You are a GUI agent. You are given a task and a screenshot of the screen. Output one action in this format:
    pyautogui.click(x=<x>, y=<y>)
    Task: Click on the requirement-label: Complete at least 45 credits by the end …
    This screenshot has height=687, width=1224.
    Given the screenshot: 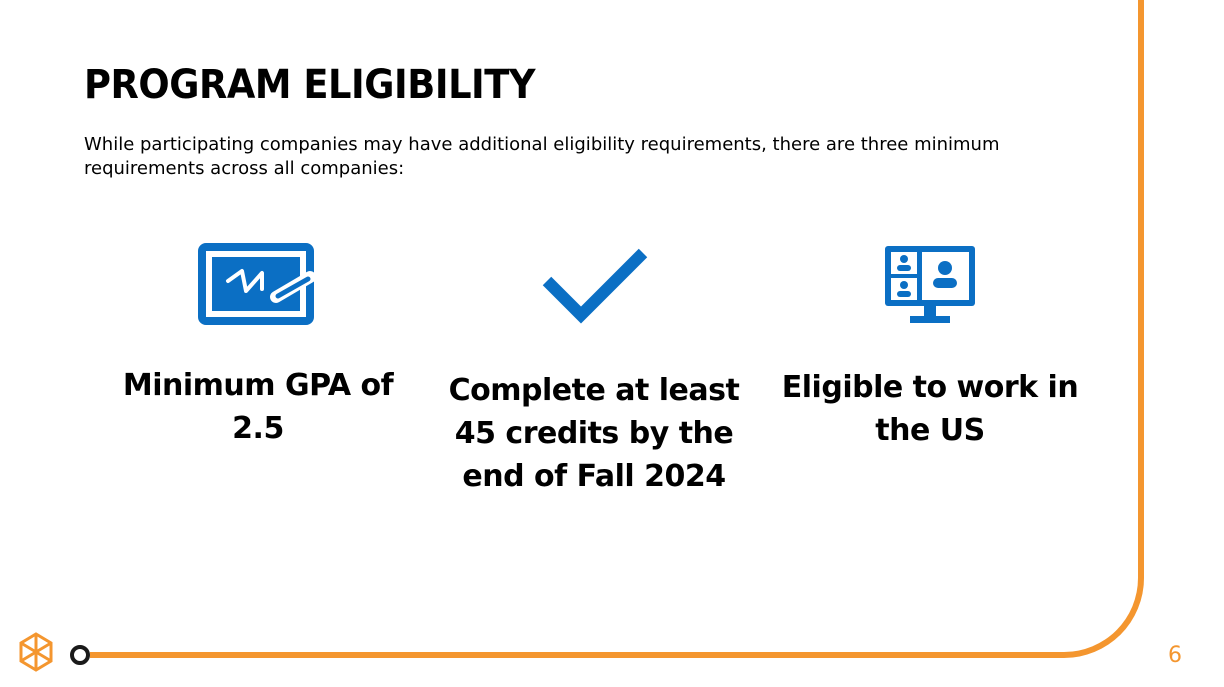 What is the action you would take?
    pyautogui.click(x=594, y=433)
    